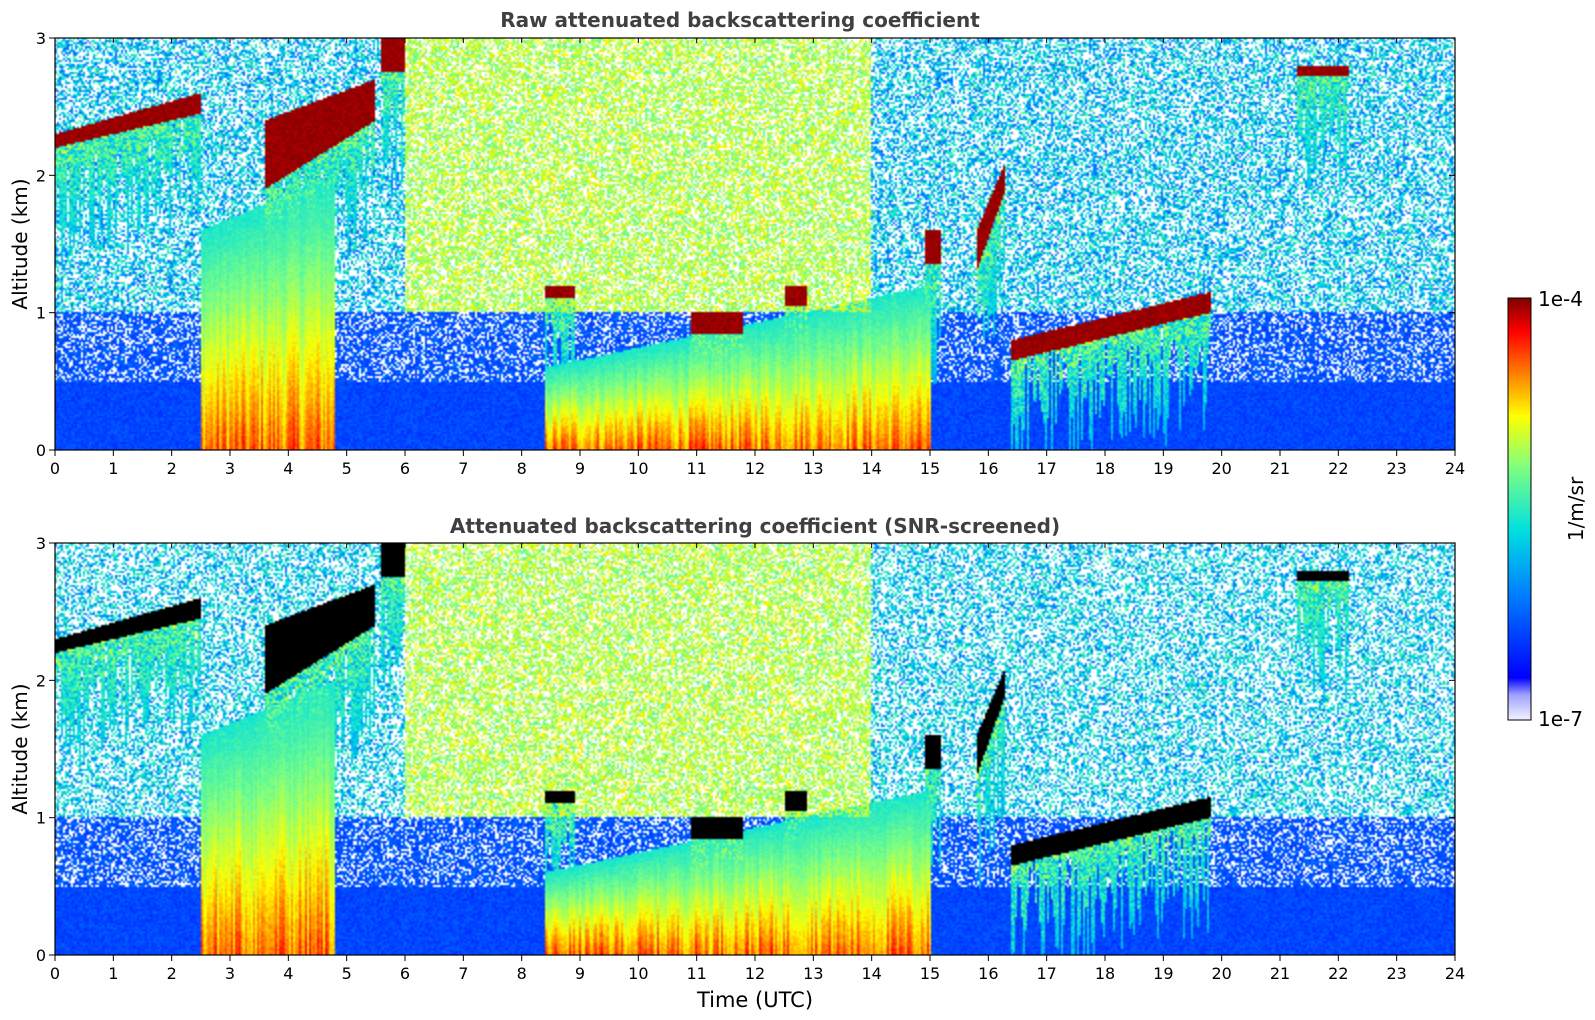 The width and height of the screenshot is (1595, 1020). What do you see at coordinates (1560, 299) in the screenshot?
I see `colorbar-max-label: 1e-4` at bounding box center [1560, 299].